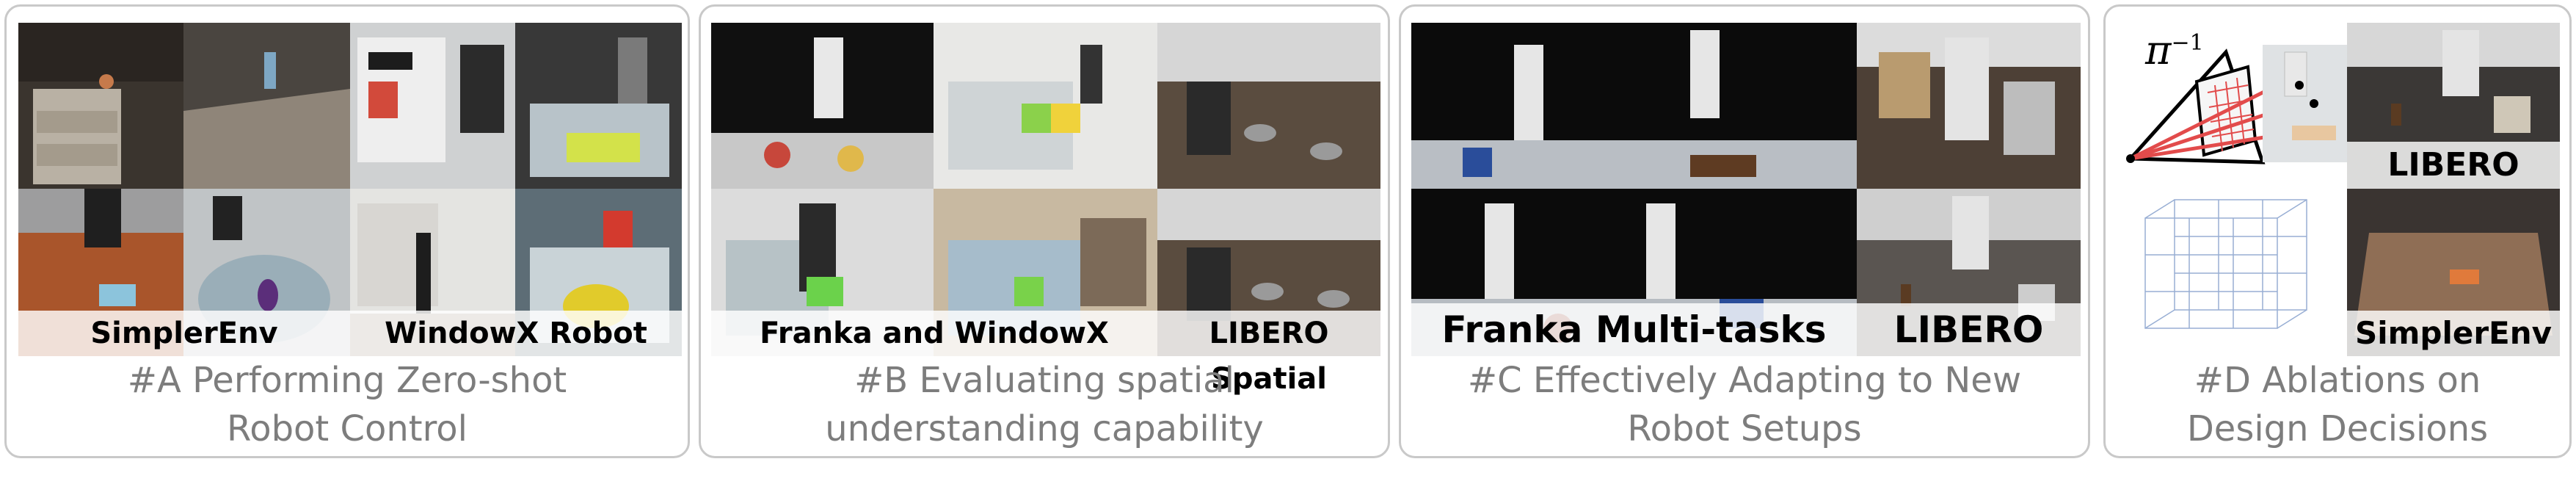 Image resolution: width=2576 pixels, height=481 pixels. What do you see at coordinates (598, 106) in the screenshot?
I see `photo-windowx-sink` at bounding box center [598, 106].